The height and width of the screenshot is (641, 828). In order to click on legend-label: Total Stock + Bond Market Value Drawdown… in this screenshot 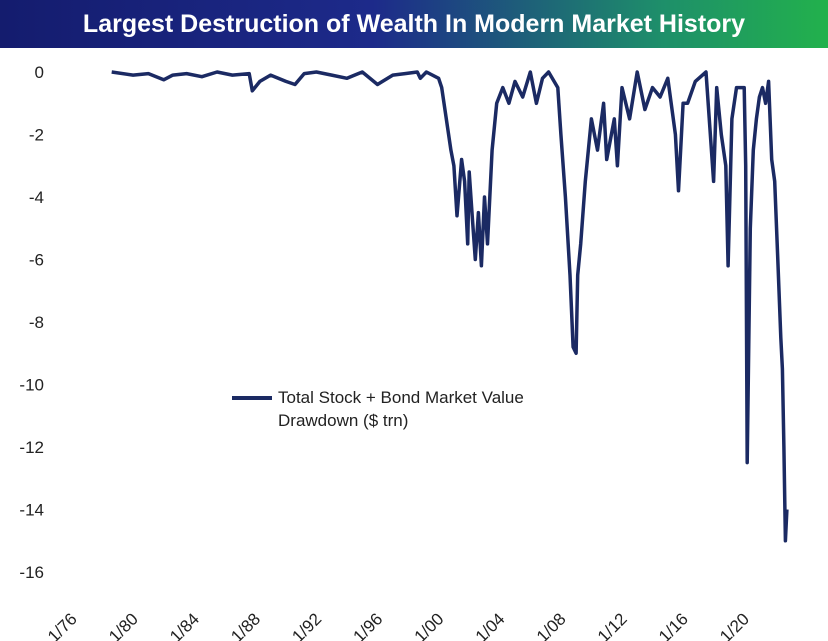, I will do `click(401, 409)`.